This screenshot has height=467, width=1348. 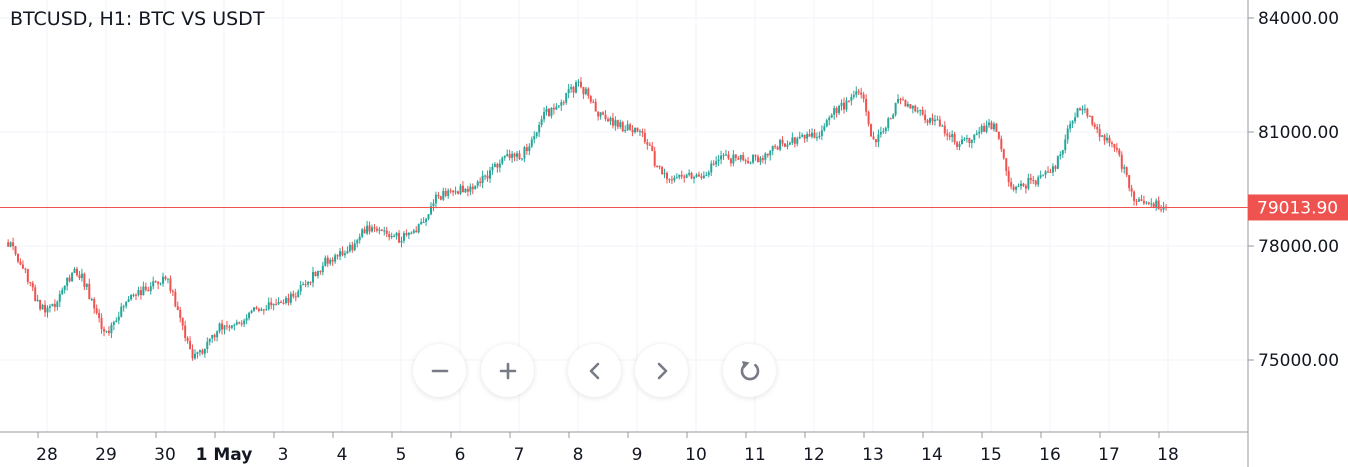 What do you see at coordinates (137, 19) in the screenshot?
I see `chart-title: BTCUSD, H1: BTC VS USDT` at bounding box center [137, 19].